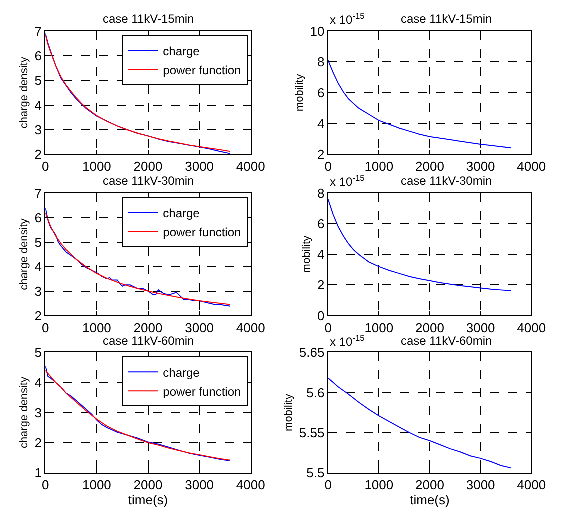 The width and height of the screenshot is (565, 514). I want to click on y-tick-label: 1, so click(38, 473).